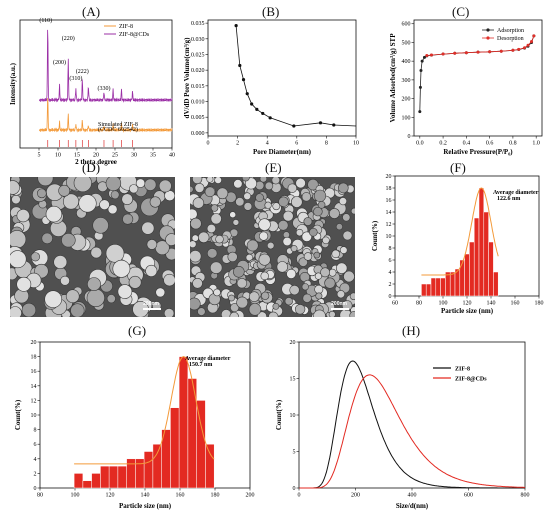  Describe the element at coordinates (92, 247) in the screenshot. I see `sem-image-d: 200nm` at that location.